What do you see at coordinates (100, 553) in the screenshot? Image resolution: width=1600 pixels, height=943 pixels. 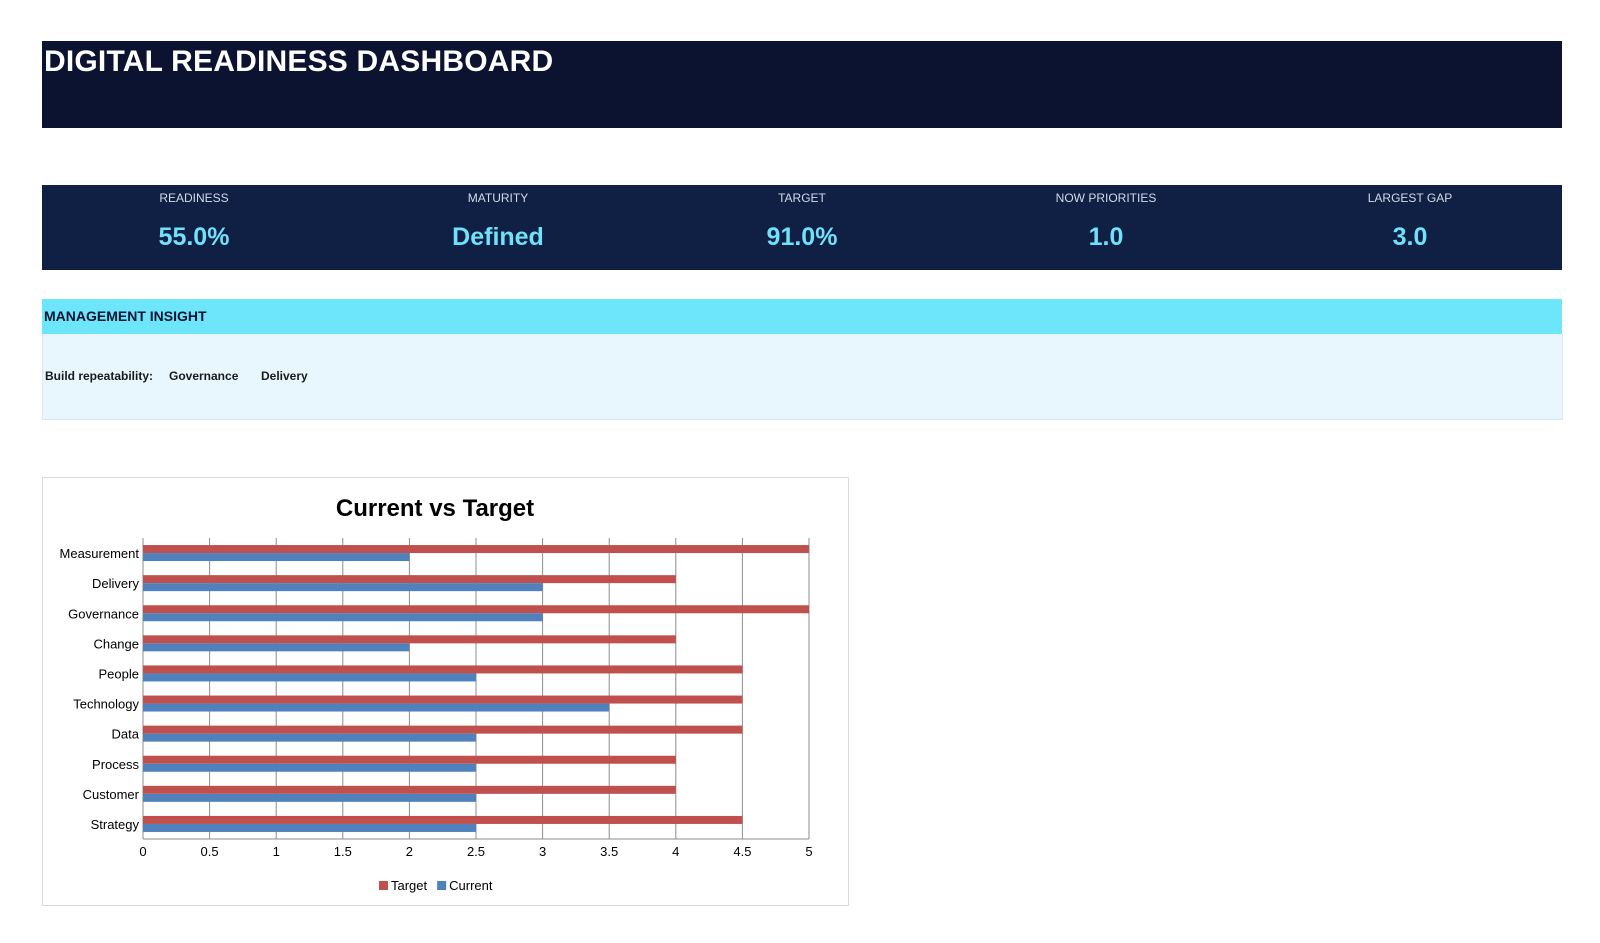 I see `y-tick-label: Measurement` at bounding box center [100, 553].